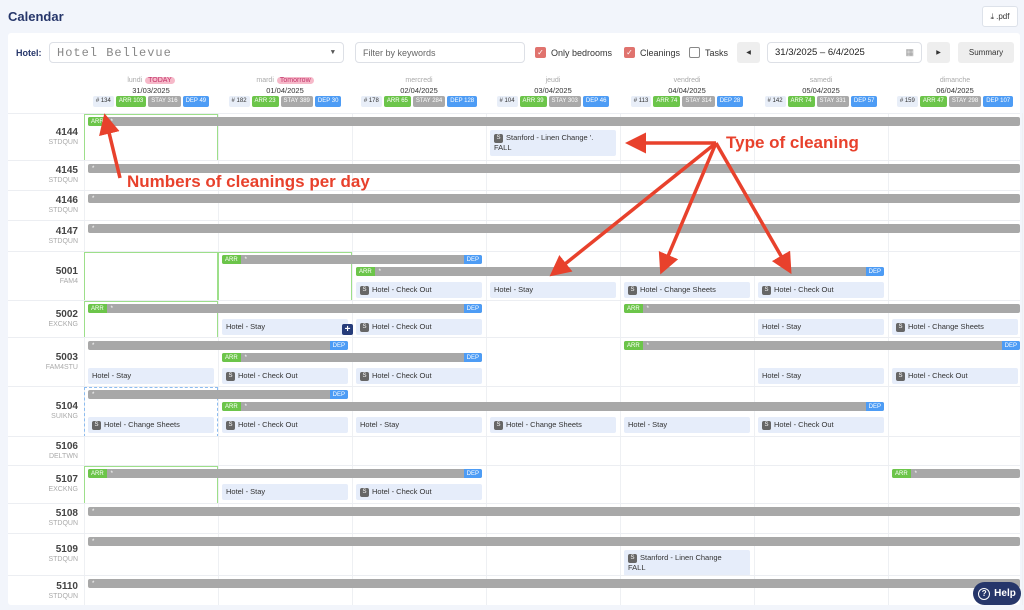 The height and width of the screenshot is (610, 1024). I want to click on next-week-button: ▶, so click(938, 52).